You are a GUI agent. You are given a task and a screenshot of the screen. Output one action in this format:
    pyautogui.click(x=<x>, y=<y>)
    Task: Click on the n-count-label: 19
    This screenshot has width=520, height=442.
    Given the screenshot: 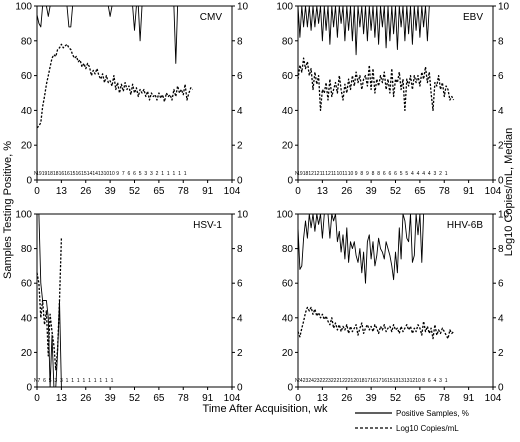 What is the action you would take?
    pyautogui.click(x=45, y=174)
    